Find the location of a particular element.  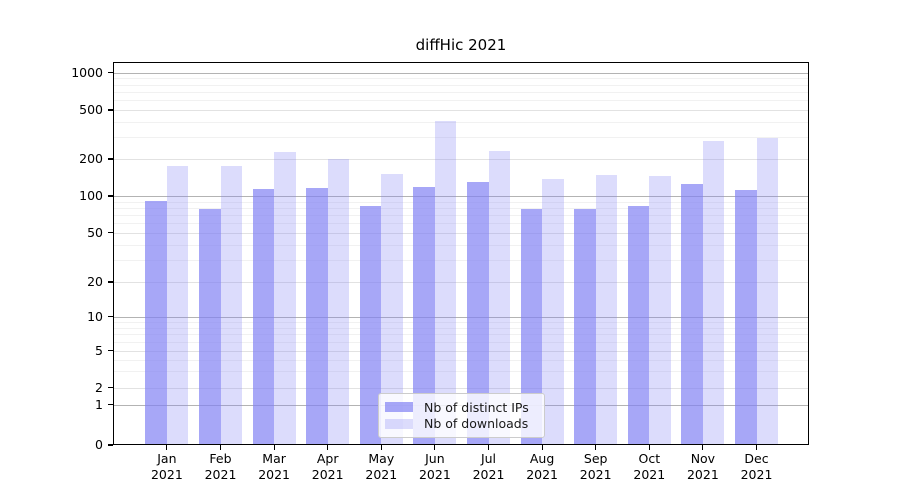

x-tick-label-jul: Jul 2021 is located at coordinates (489, 466).